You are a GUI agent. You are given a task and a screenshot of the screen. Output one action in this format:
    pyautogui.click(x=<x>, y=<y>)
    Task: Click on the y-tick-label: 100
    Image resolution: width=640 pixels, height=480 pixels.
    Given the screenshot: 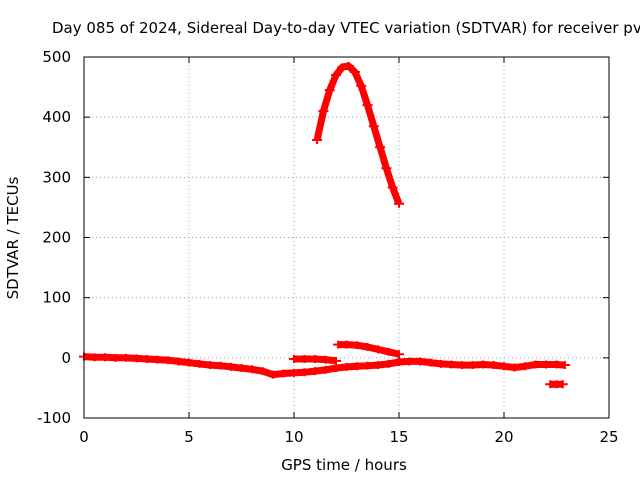 What is the action you would take?
    pyautogui.click(x=56, y=298)
    